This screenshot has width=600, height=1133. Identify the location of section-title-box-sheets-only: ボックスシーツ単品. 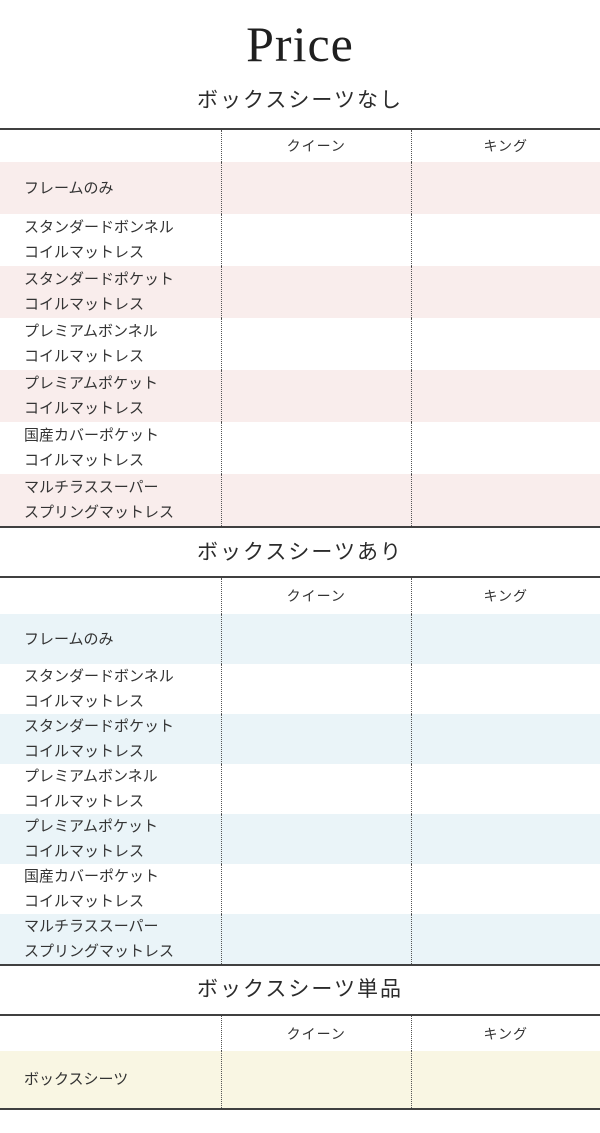
(300, 989).